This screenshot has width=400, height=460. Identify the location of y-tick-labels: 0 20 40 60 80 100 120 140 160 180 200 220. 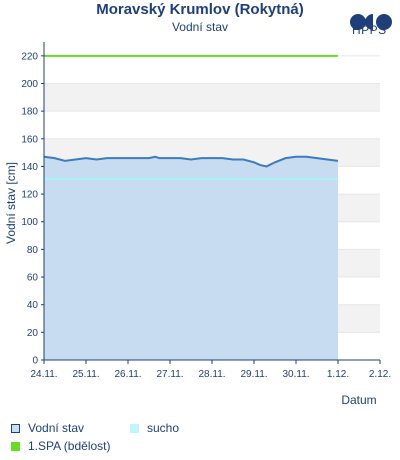
(32, 209).